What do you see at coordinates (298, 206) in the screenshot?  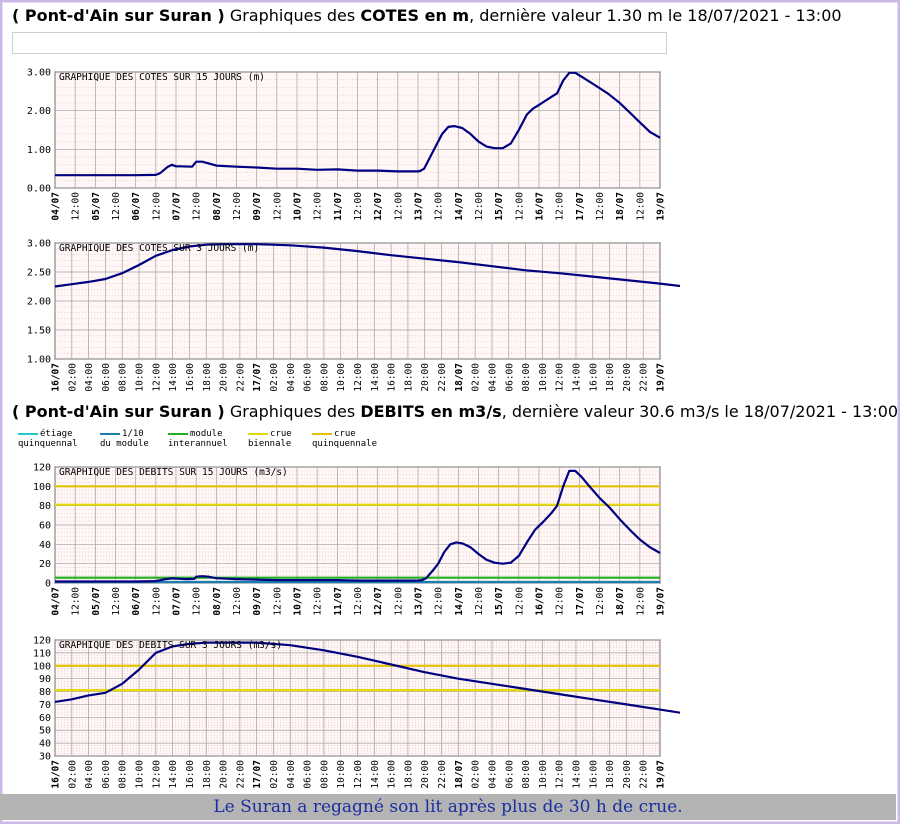 I see `x-tick-label: 10/07` at bounding box center [298, 206].